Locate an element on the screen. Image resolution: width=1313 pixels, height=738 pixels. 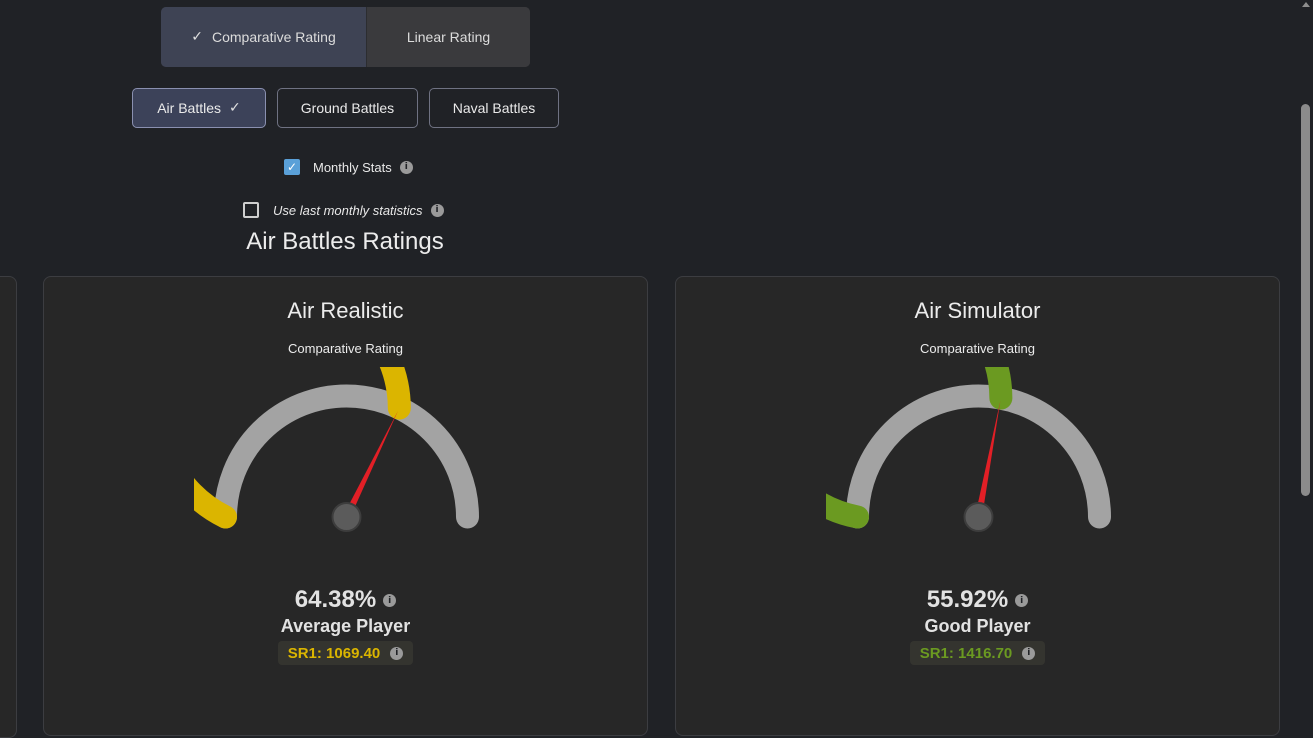
use-last-monthly-label: Use last monthly statistics is located at coordinates (348, 210).